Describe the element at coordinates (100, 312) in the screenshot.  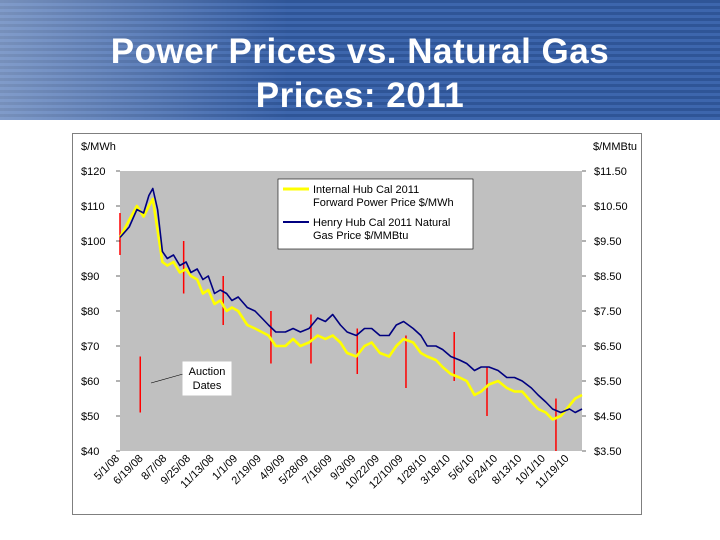
I see `left-axis-ticks: $120 $110 $100 $90 $80 $70 $60 $50 $40` at that location.